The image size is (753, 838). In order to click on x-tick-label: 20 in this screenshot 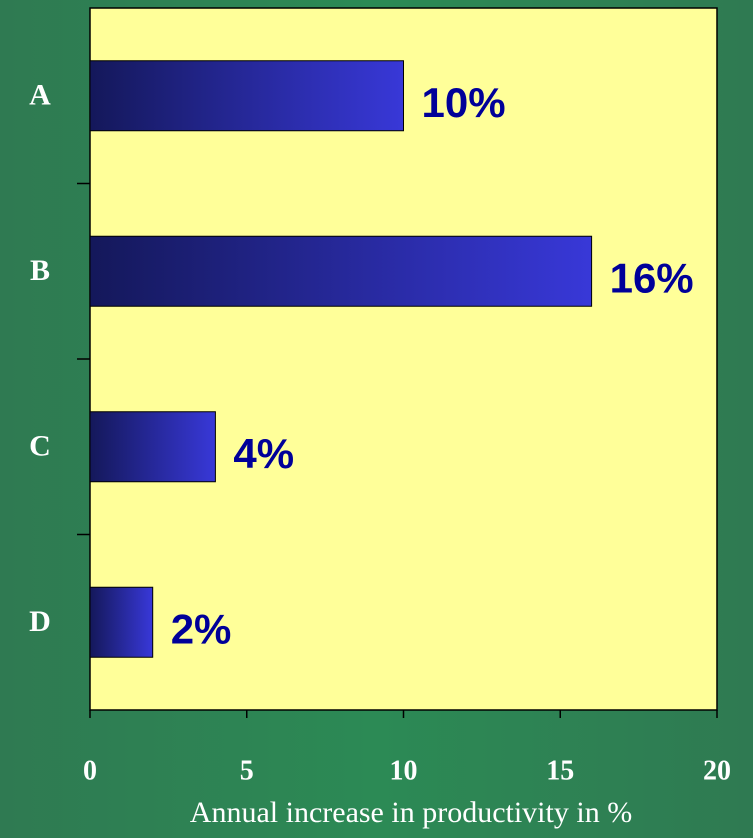, I will do `click(717, 770)`.